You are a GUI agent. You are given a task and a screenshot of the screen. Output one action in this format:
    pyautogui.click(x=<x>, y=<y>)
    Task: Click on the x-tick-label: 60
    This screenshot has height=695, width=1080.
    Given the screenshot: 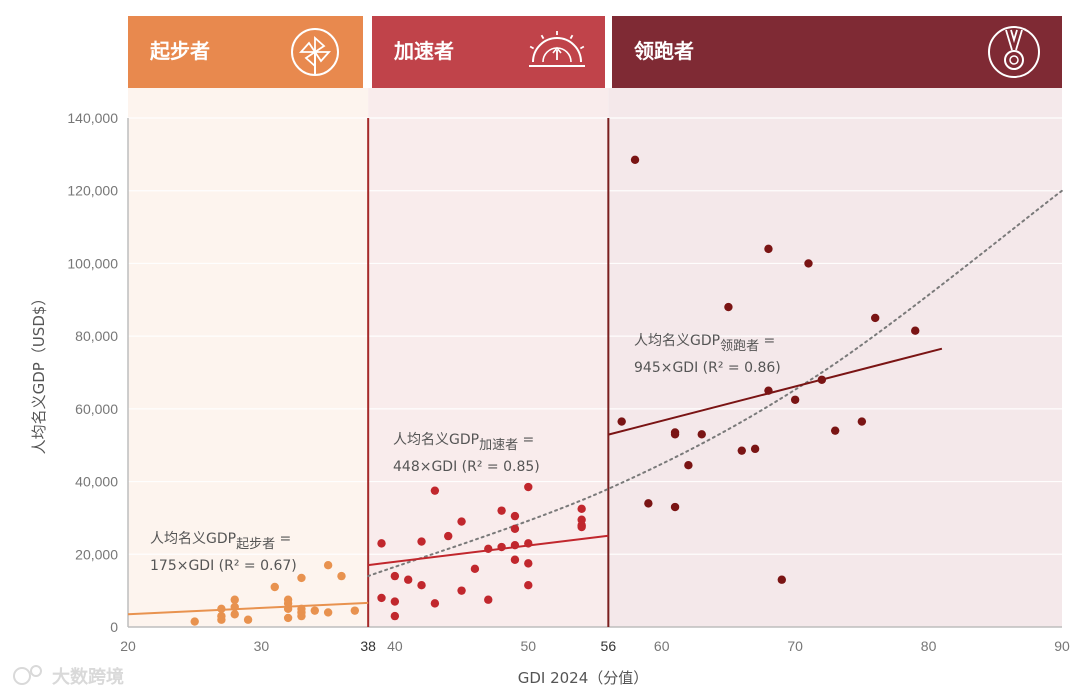 What is the action you would take?
    pyautogui.click(x=662, y=646)
    